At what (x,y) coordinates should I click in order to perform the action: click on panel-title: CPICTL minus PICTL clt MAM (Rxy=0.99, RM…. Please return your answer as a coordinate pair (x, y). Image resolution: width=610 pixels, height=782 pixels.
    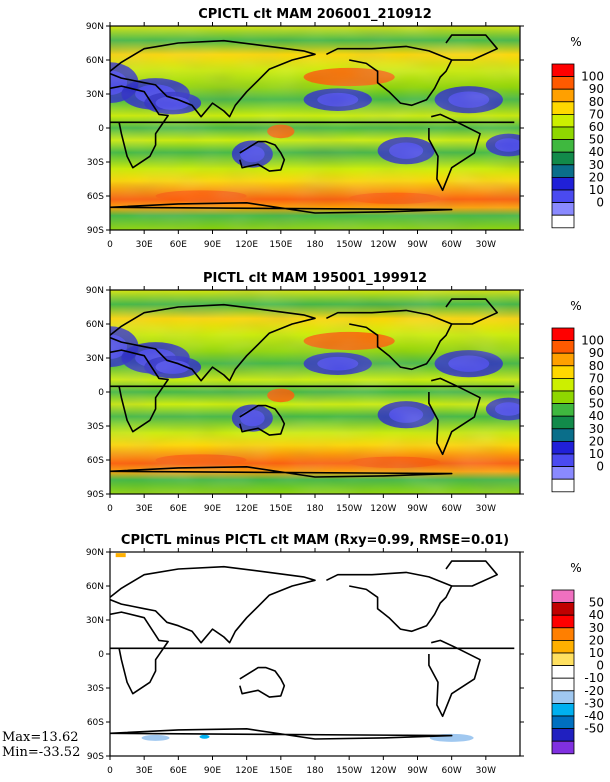
    Looking at the image, I should click on (315, 540).